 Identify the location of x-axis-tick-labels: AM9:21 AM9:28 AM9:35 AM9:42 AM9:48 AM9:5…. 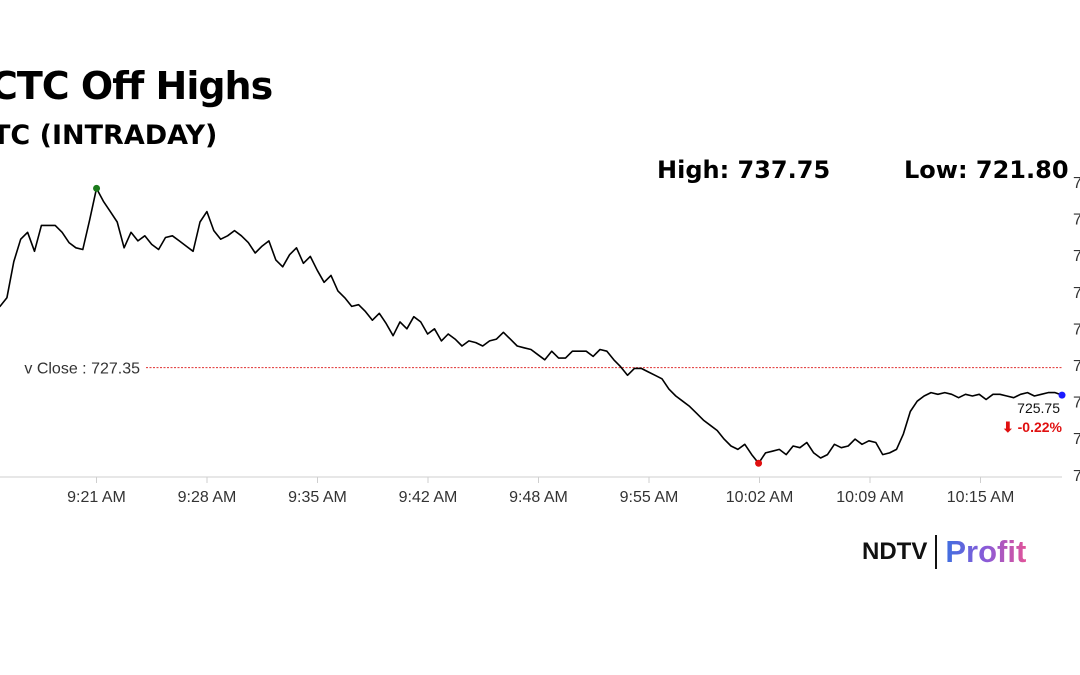
(541, 497).